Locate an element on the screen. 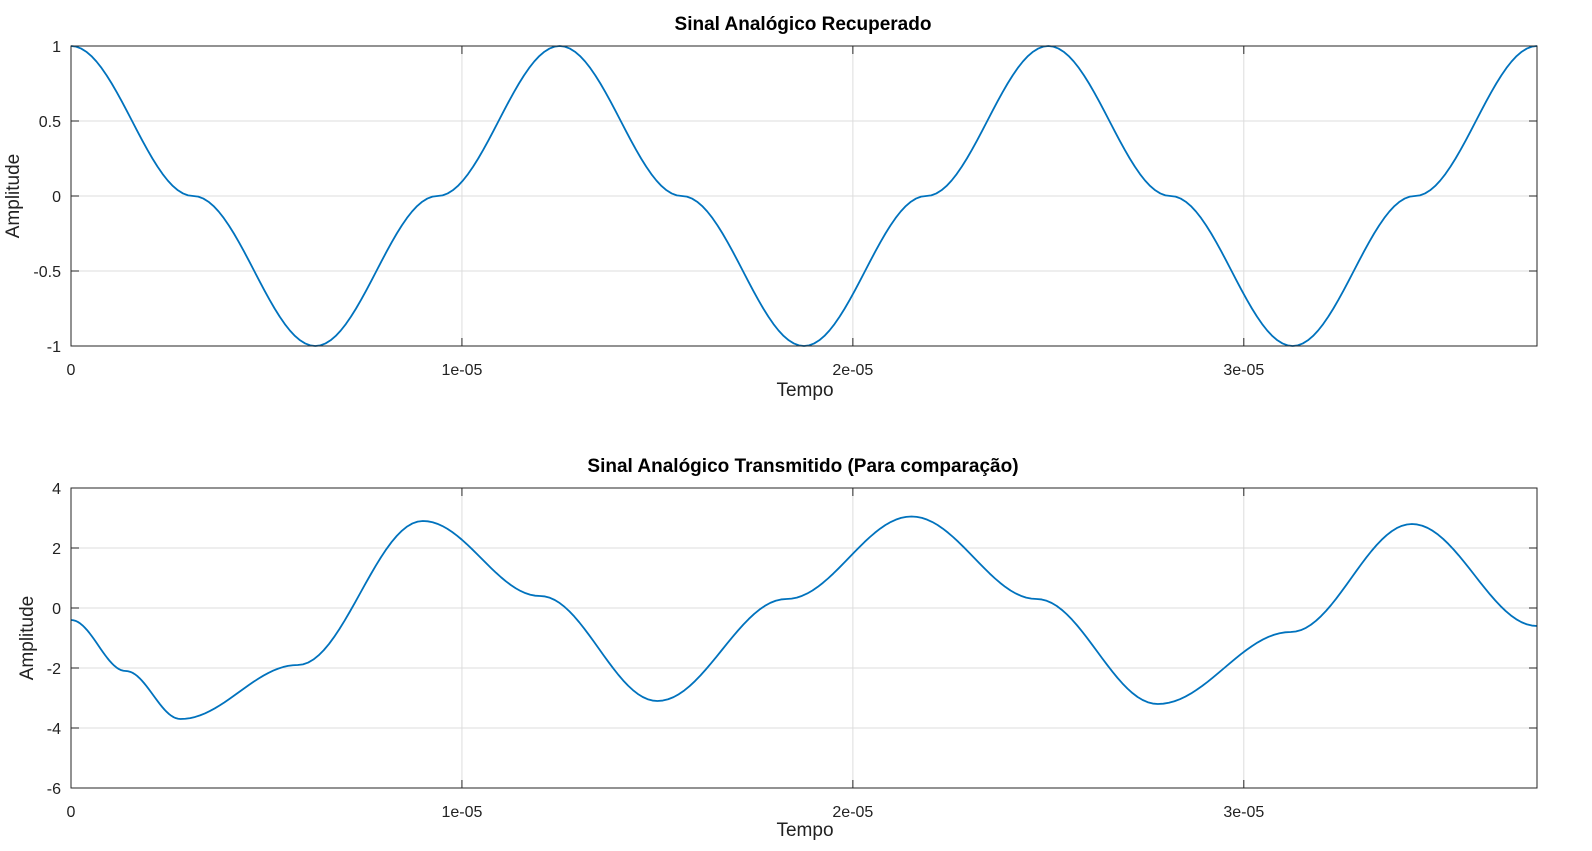  y-tick-label: -4 is located at coordinates (54, 729).